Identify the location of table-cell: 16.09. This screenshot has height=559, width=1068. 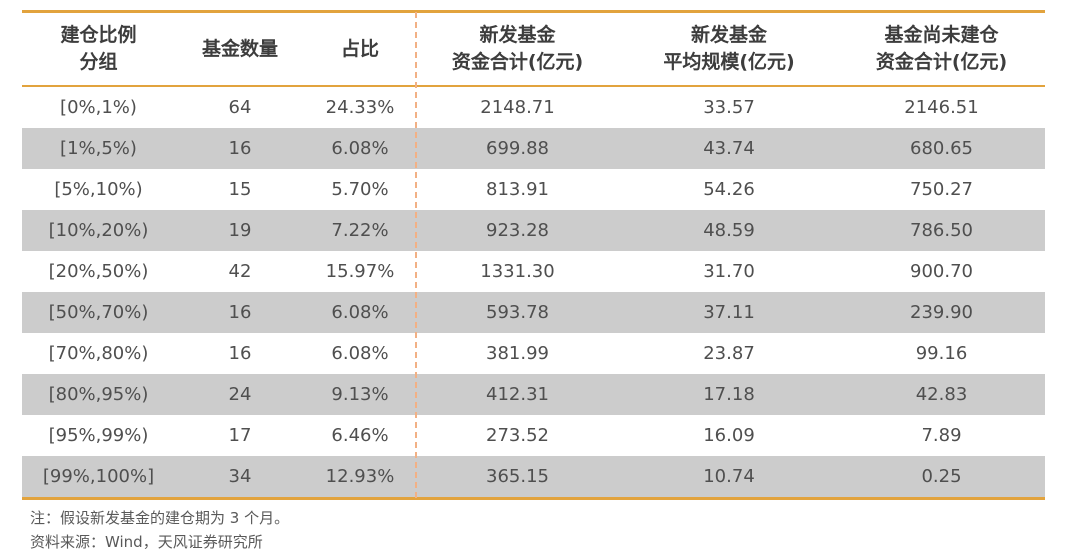
(729, 435).